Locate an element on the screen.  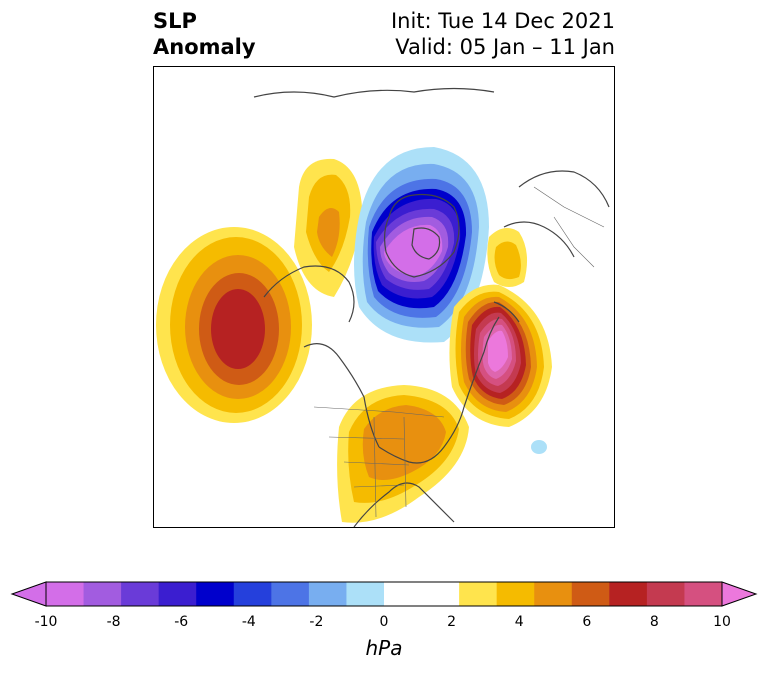
colorbar-tick-label: -10 is located at coordinates (46, 622).